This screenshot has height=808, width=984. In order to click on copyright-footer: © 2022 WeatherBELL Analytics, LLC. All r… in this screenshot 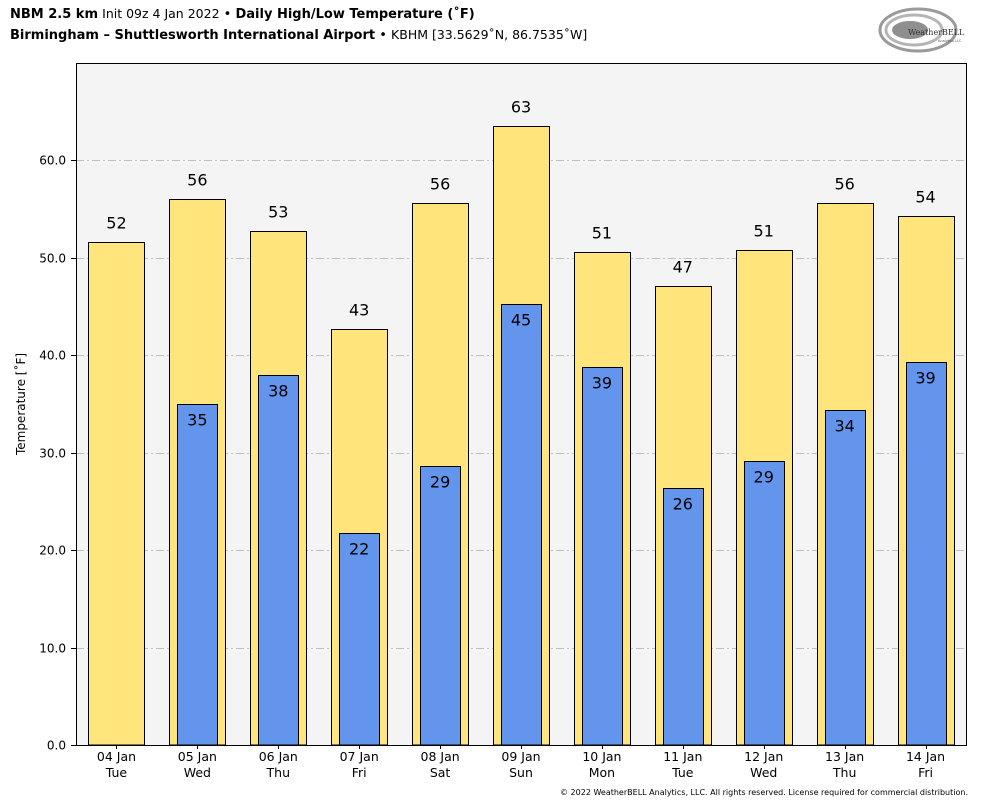, I will do `click(764, 792)`.